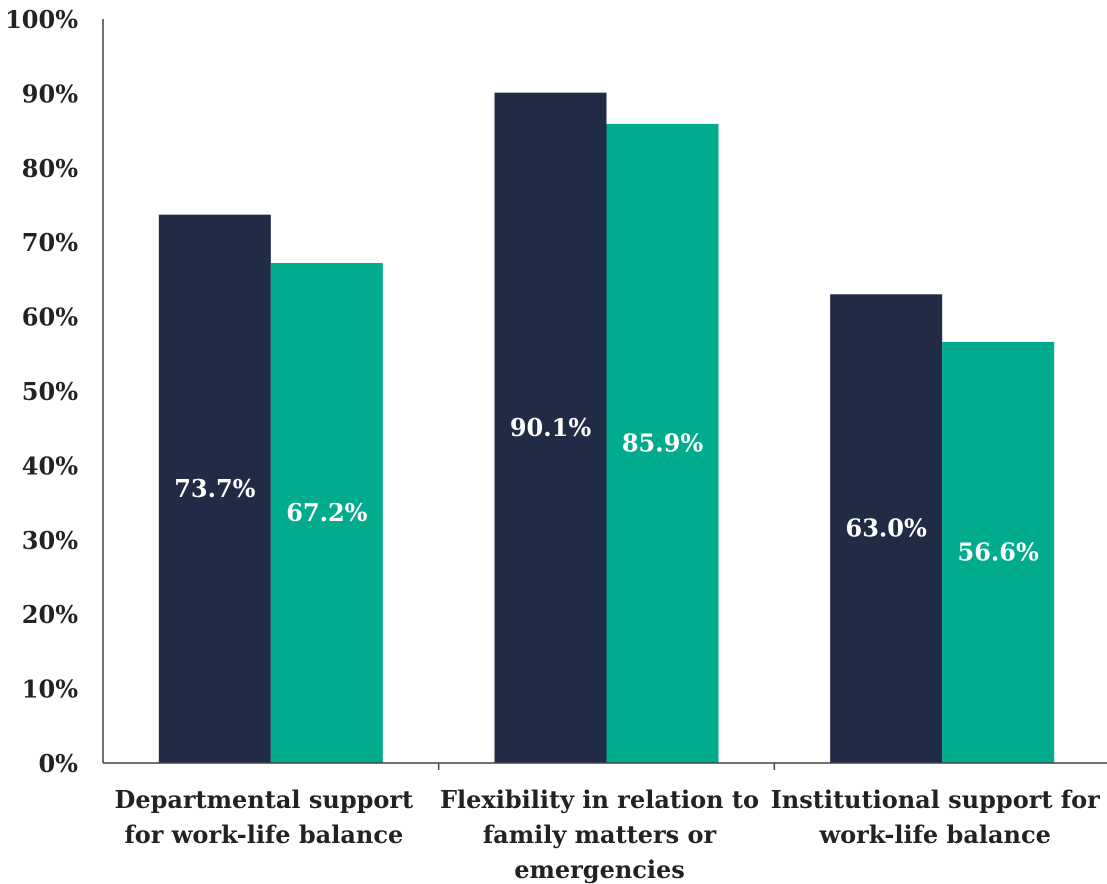  Describe the element at coordinates (936, 799) in the screenshot. I see `x-category-label: Institutional support for` at that location.